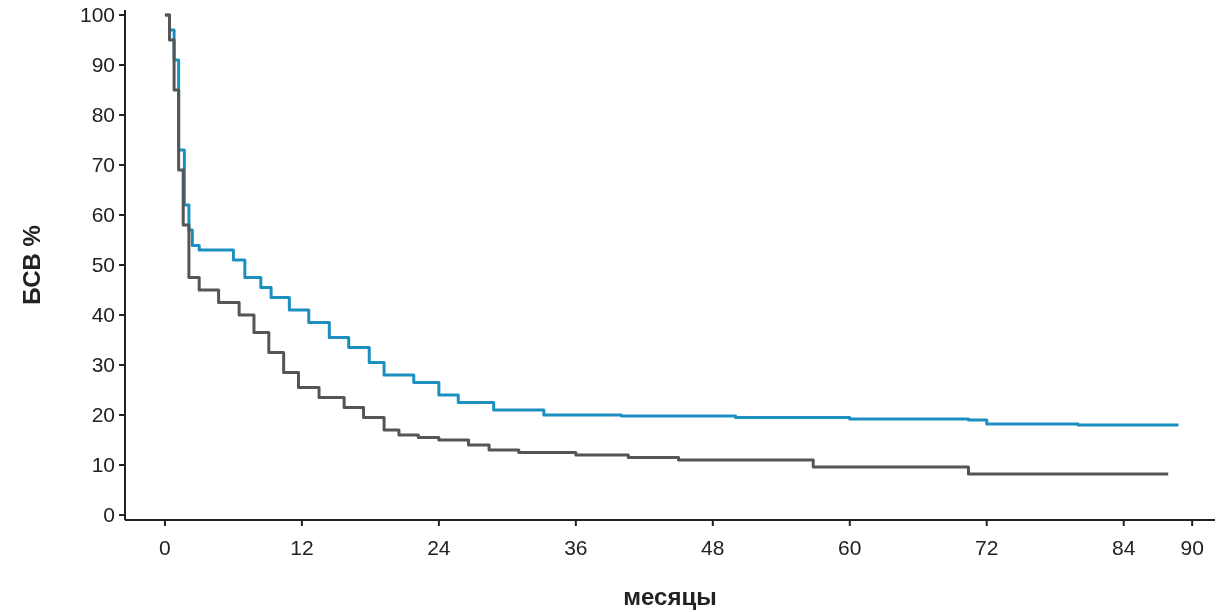 This screenshot has height=612, width=1228. Describe the element at coordinates (165, 547) in the screenshot. I see `x-tick-label: 0` at that location.